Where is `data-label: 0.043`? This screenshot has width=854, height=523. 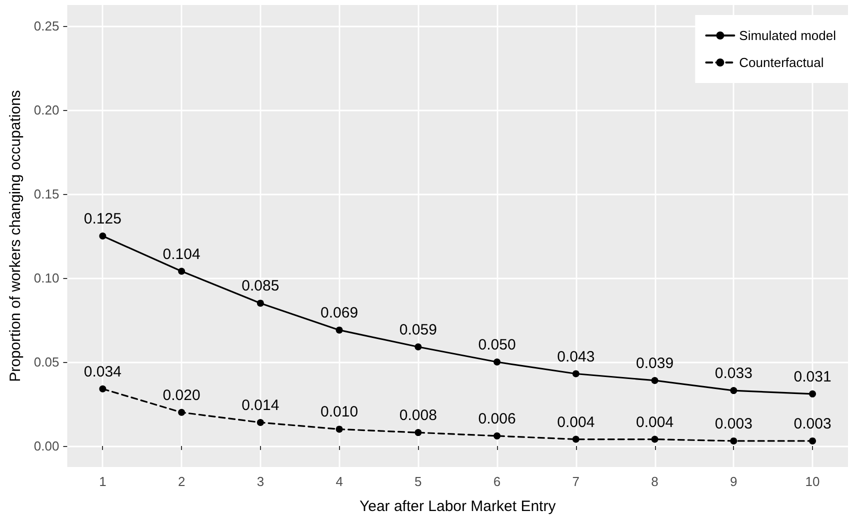
data-label: 0.043 is located at coordinates (576, 357).